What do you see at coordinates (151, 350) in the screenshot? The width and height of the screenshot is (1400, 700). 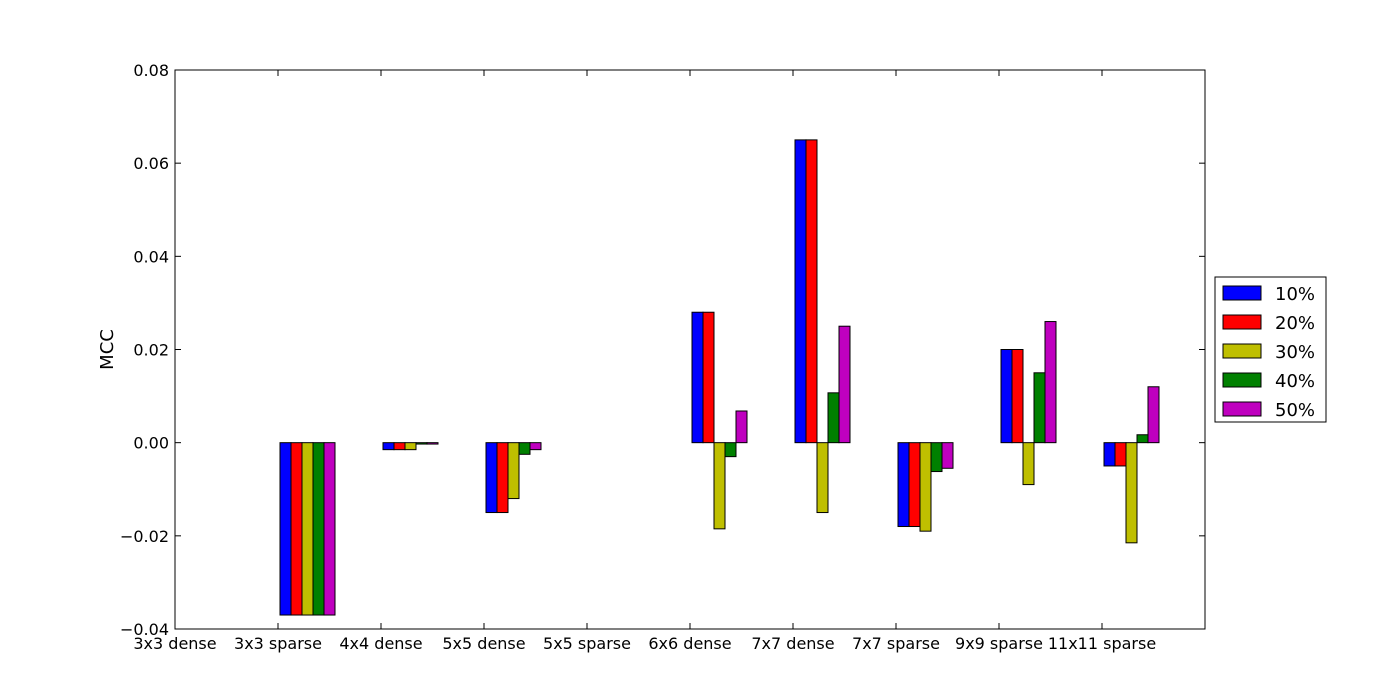 I see `y-tick-label: 0.02` at bounding box center [151, 350].